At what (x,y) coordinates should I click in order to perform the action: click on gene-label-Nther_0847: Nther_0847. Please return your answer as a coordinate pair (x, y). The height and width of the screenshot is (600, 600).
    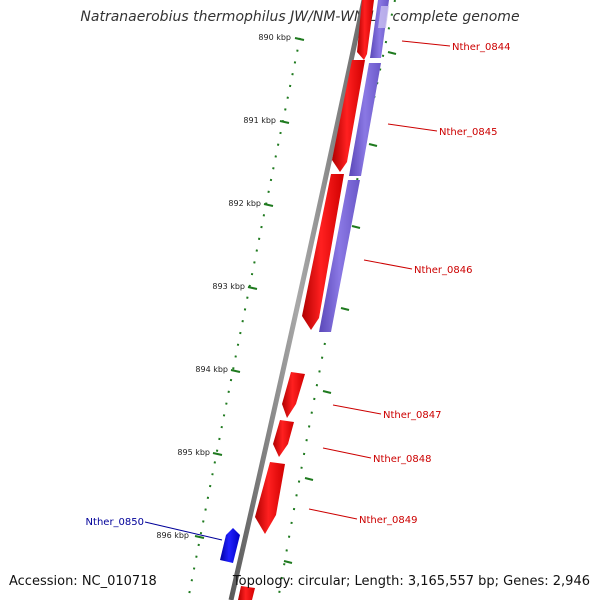
    Looking at the image, I should click on (412, 415).